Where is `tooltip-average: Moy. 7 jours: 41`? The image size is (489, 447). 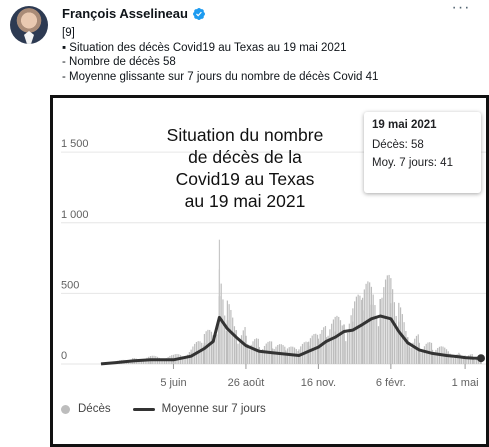
tooltip-average: Moy. 7 jours: 41 is located at coordinates (412, 163).